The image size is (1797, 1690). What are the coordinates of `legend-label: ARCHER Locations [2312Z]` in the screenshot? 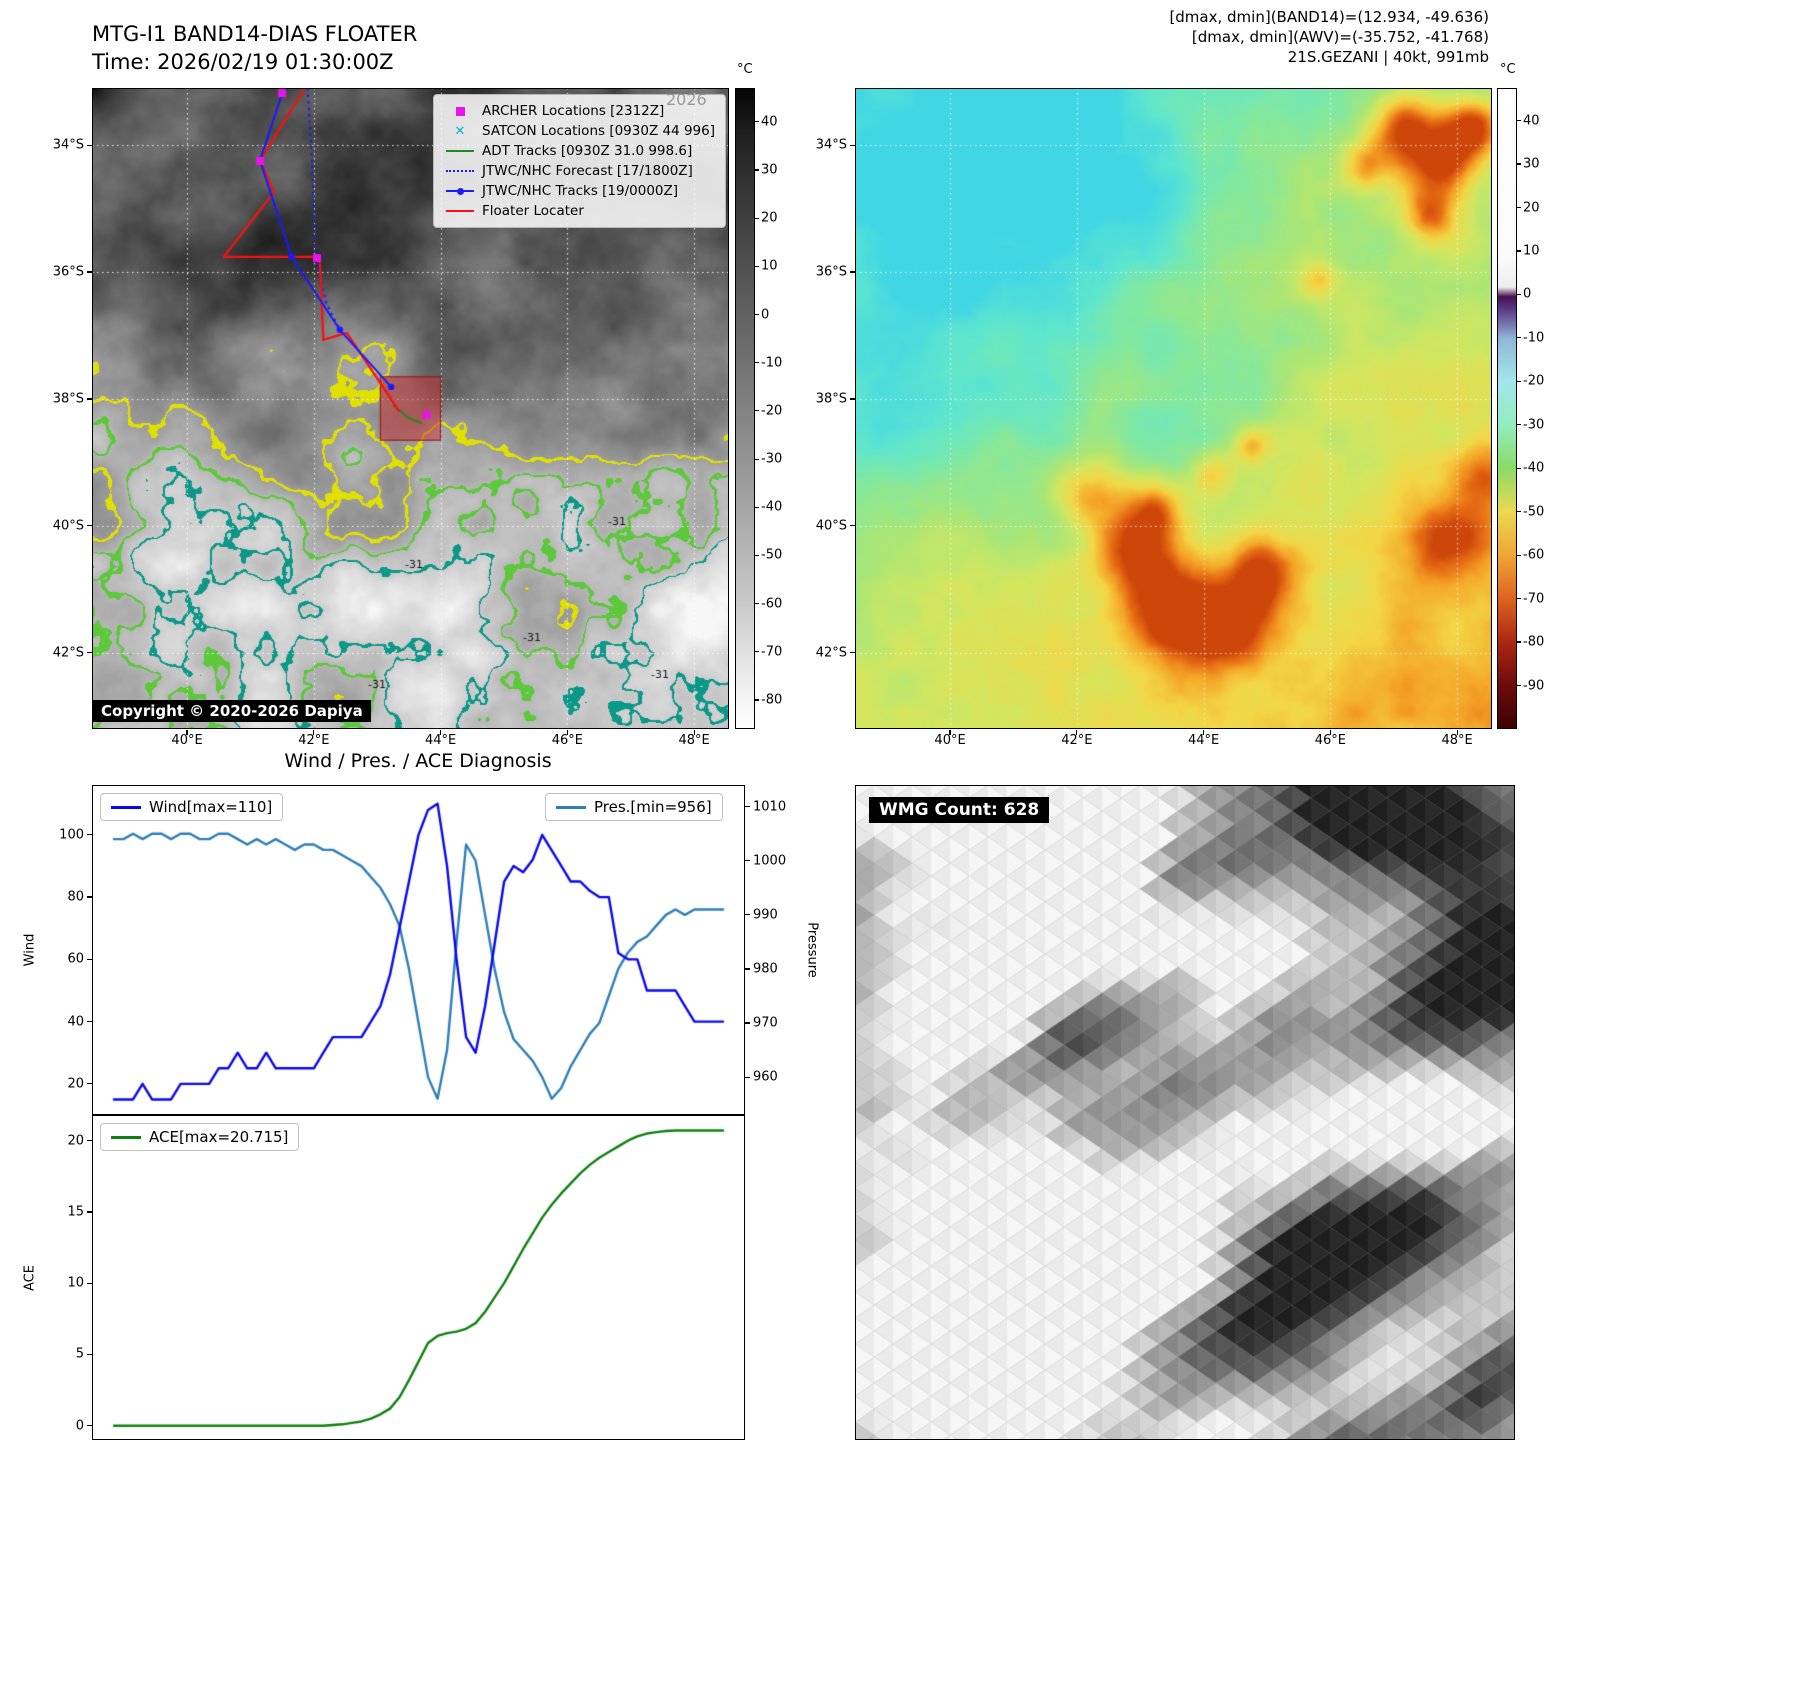 It's located at (573, 111).